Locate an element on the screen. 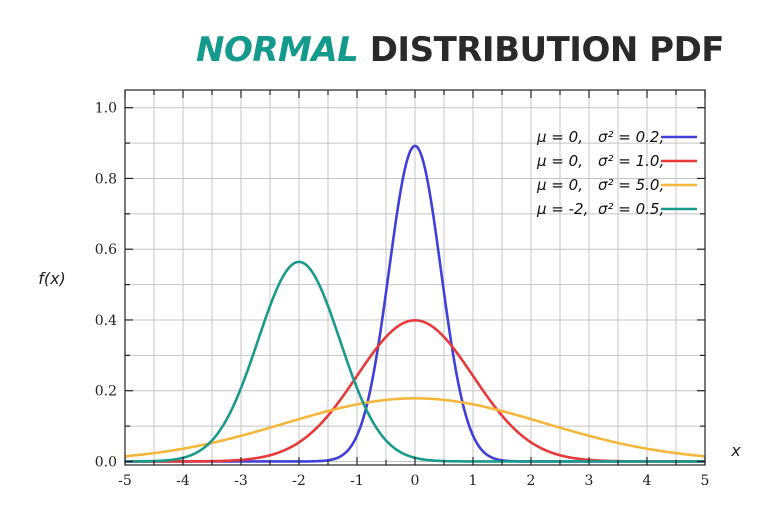 This screenshot has height=512, width=768. y-tick-label: 0.8 is located at coordinates (106, 179).